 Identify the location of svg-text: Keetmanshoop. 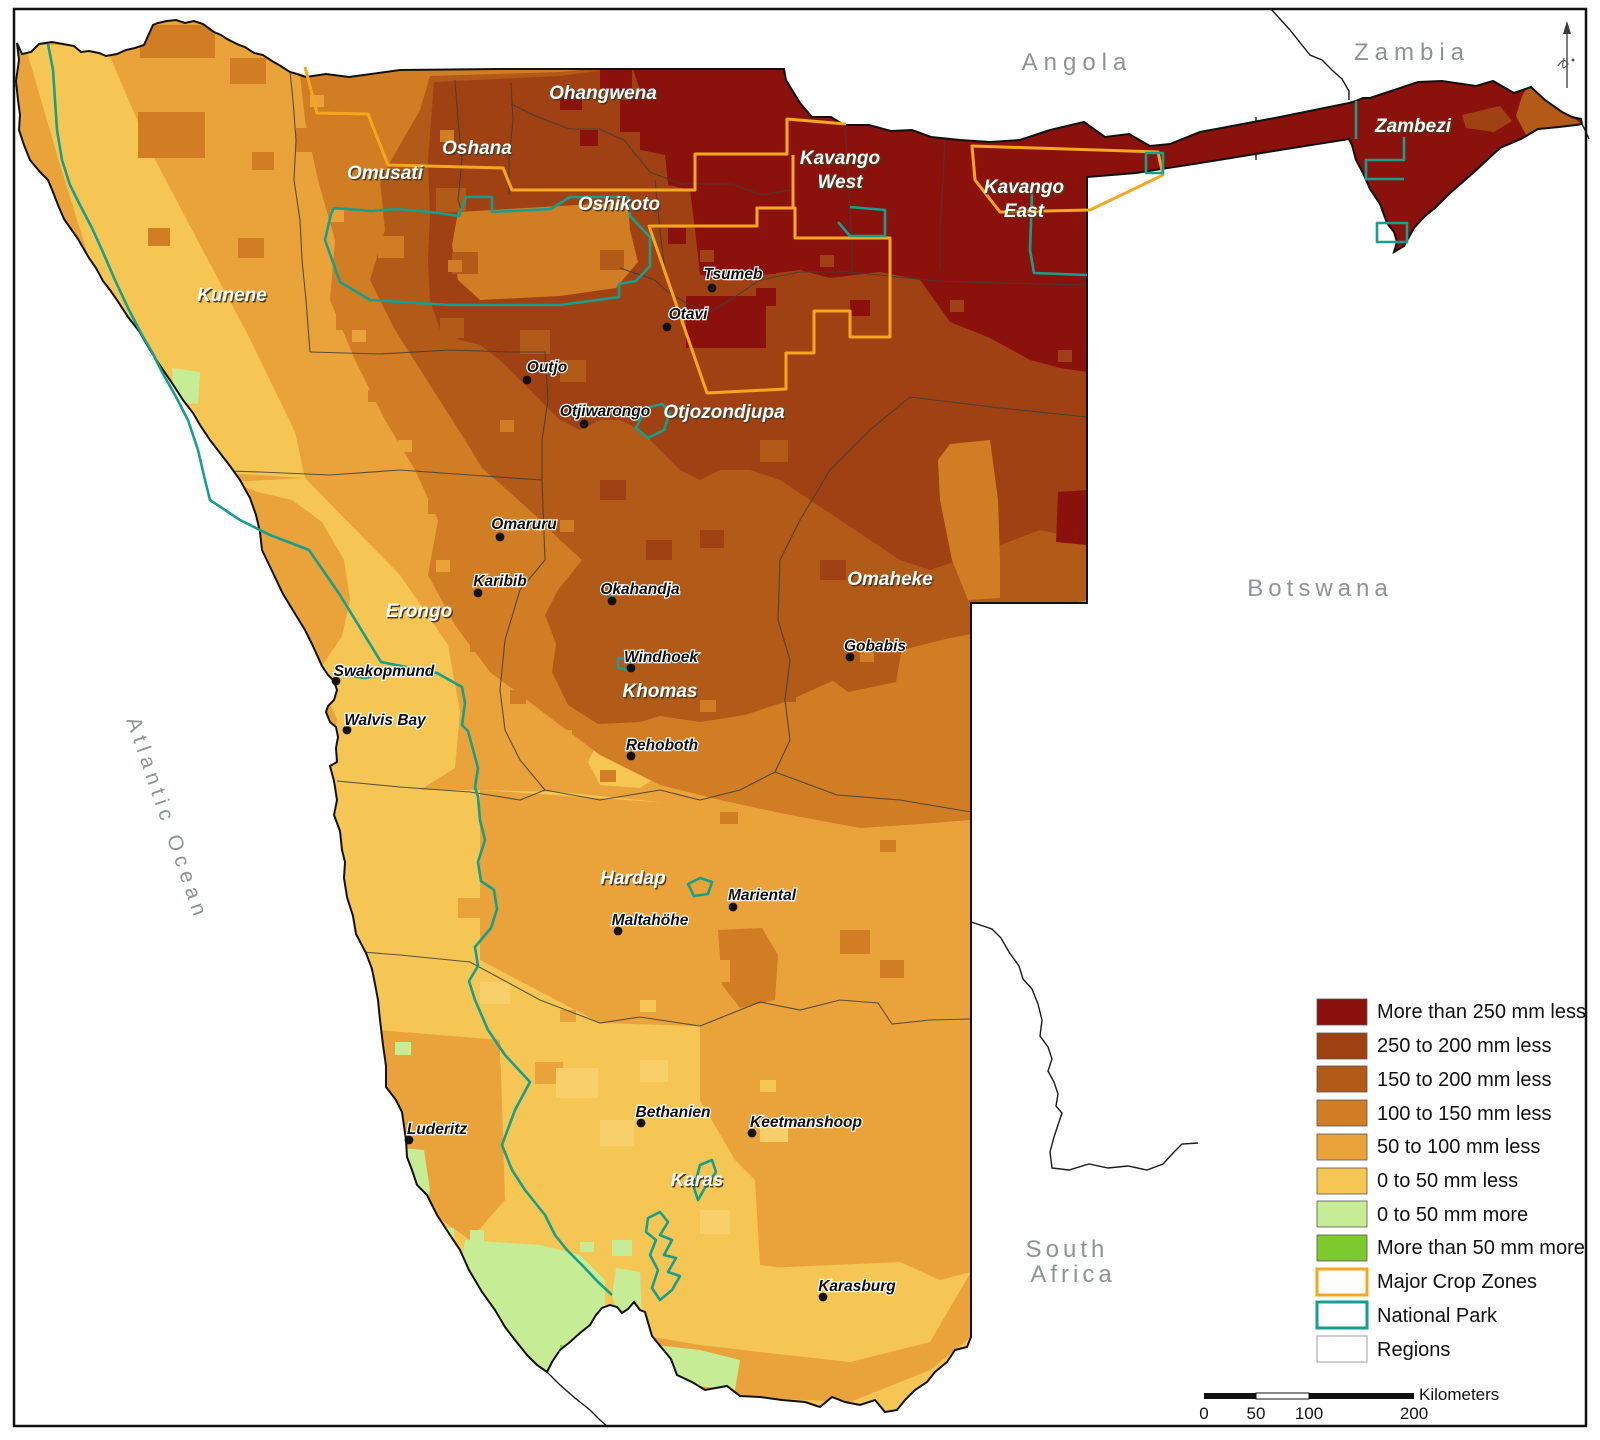
(806, 1122).